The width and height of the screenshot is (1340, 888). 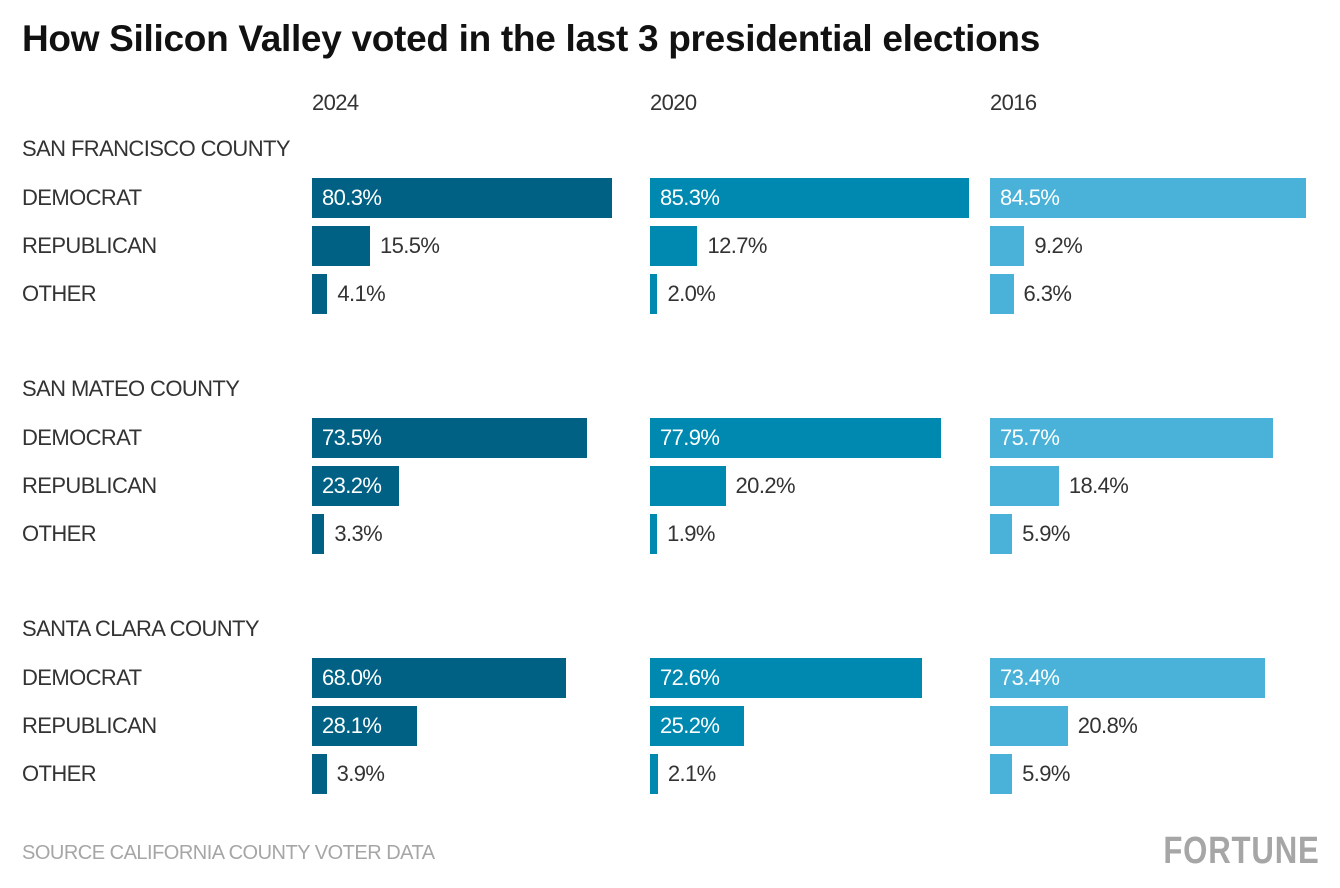 I want to click on data-label: 6.3%, so click(x=1047, y=293).